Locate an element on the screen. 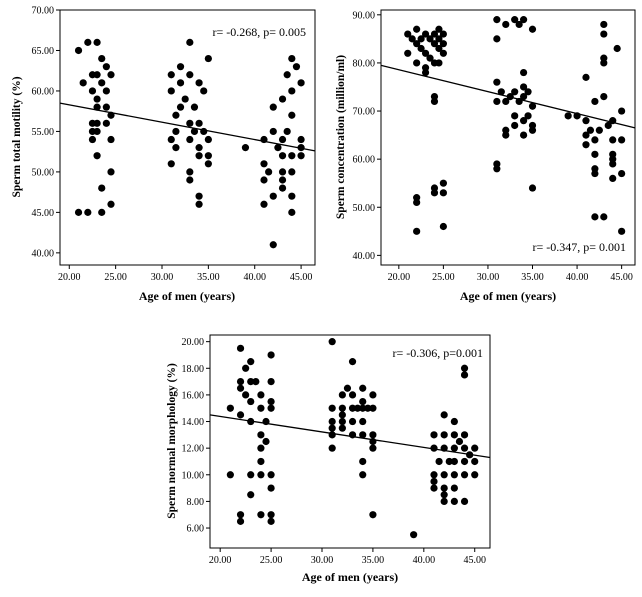 Image resolution: width=642 pixels, height=597 pixels. y-tick-label: 45.00 is located at coordinates (43, 213).